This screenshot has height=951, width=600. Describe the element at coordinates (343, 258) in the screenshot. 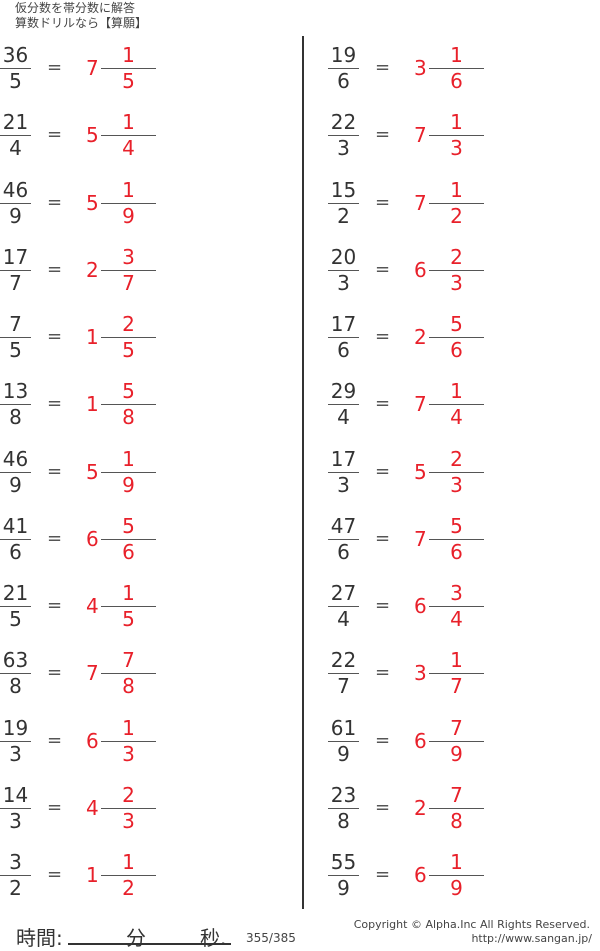

I see `numerator: 20` at that location.